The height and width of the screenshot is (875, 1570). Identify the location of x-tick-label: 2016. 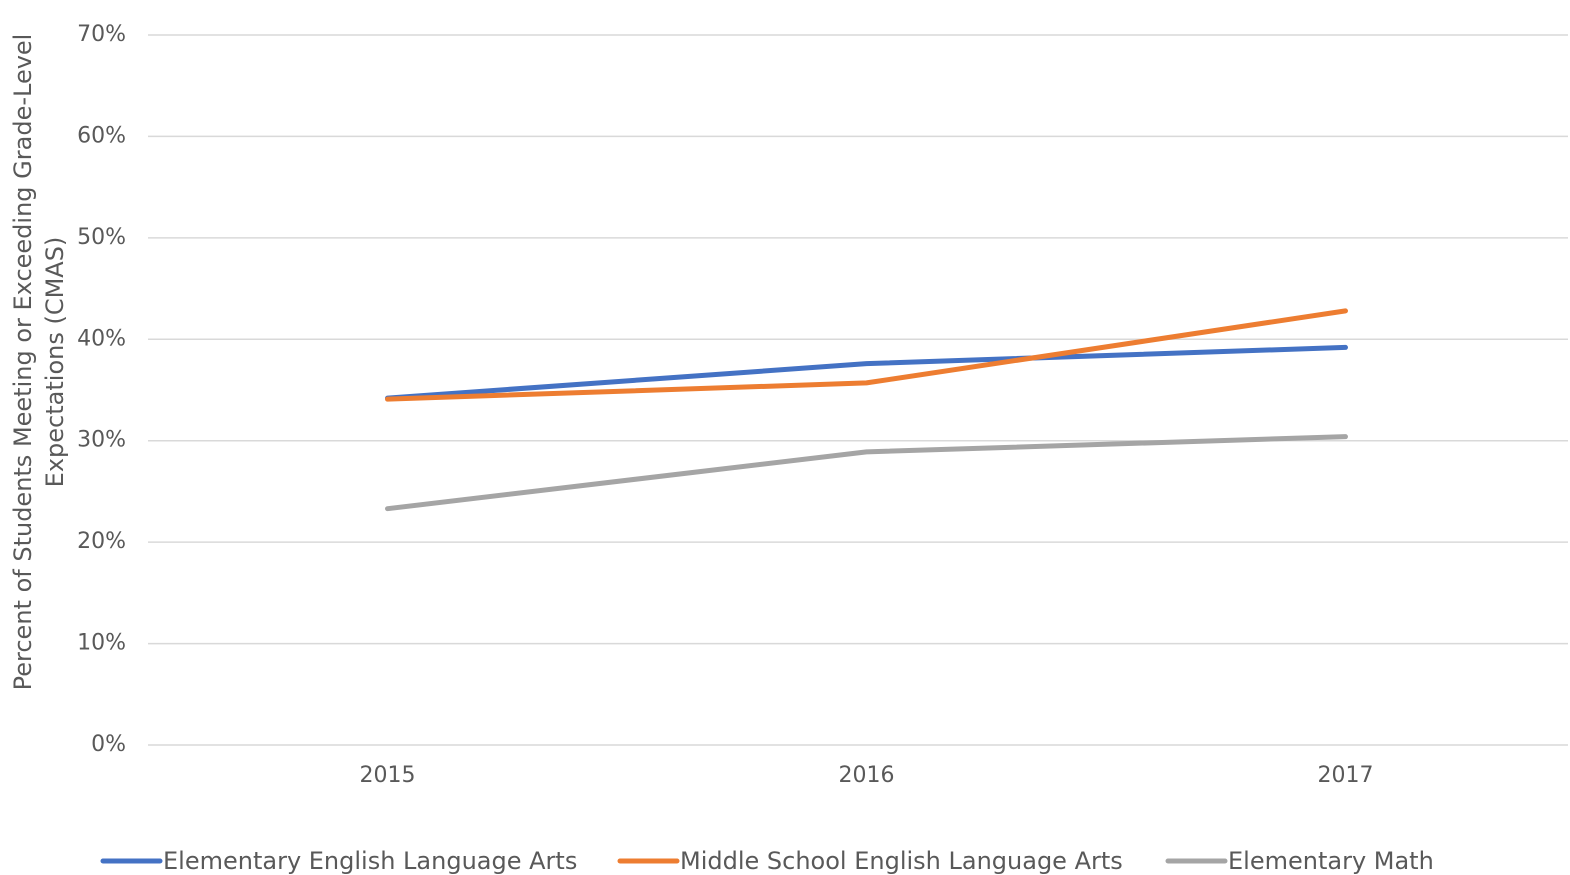
(867, 775).